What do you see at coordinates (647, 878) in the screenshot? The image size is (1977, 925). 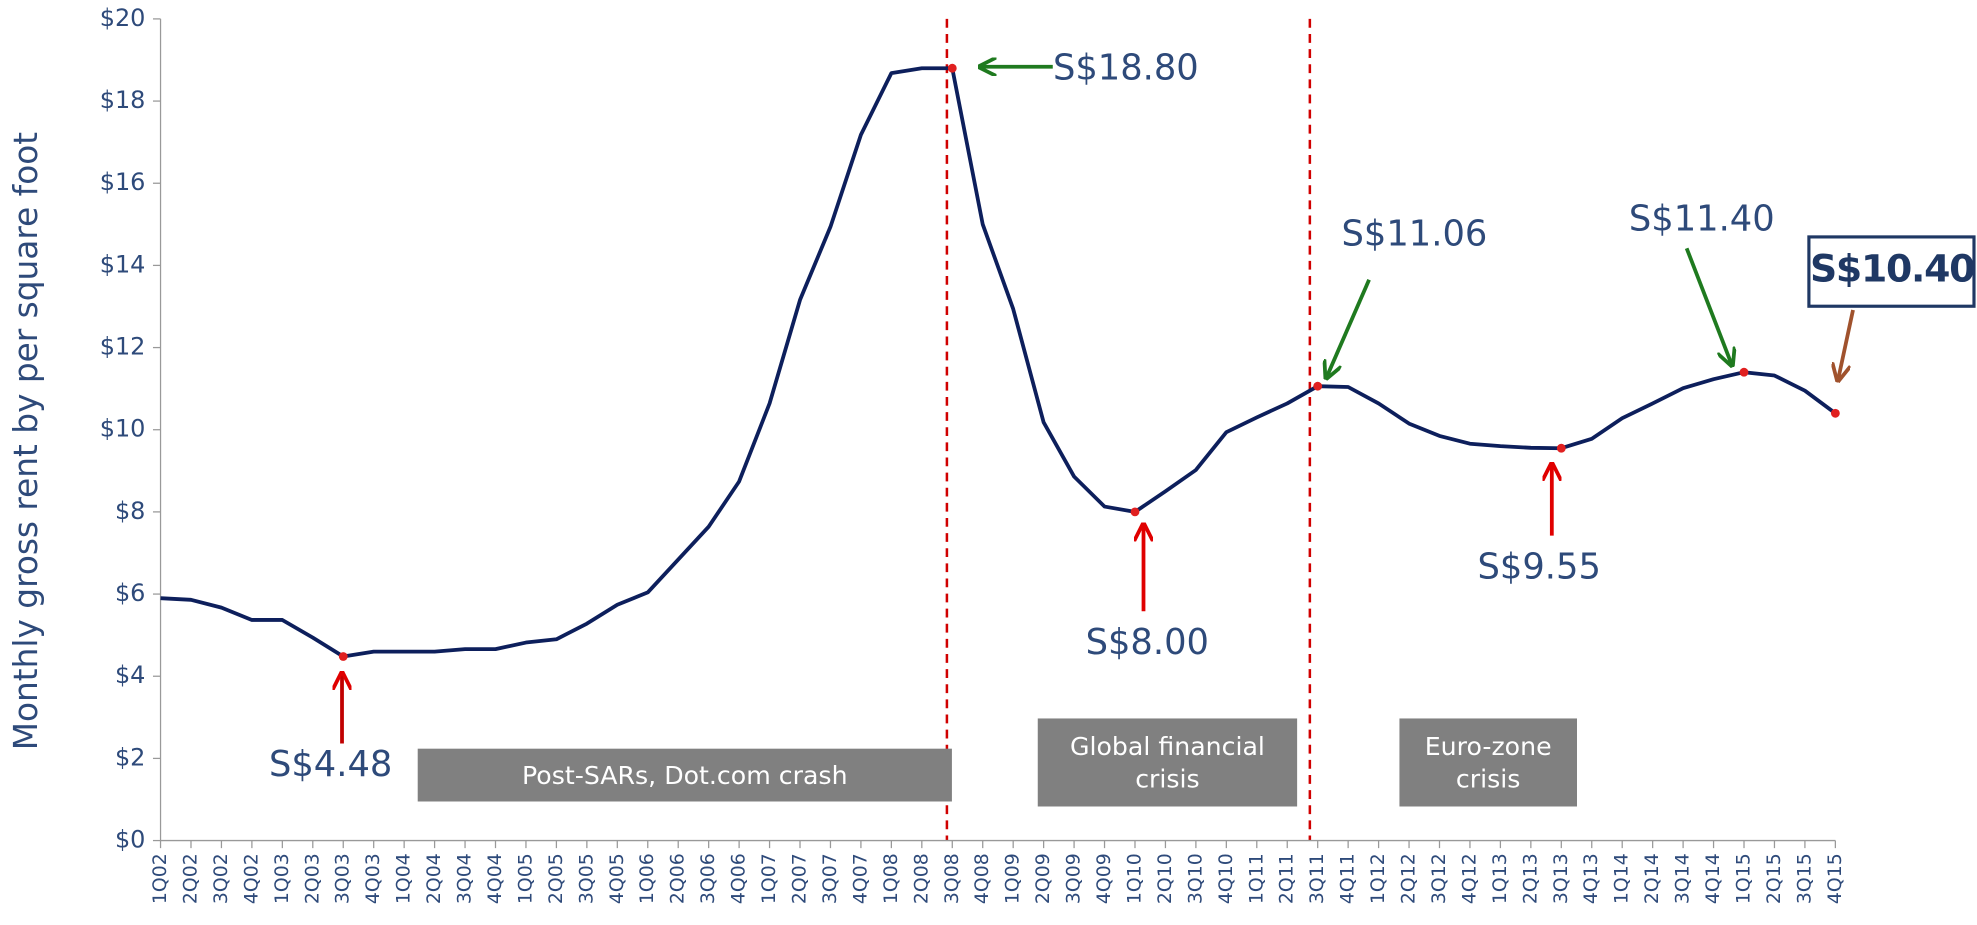 I see `x-tick-label: 1Q06` at bounding box center [647, 878].